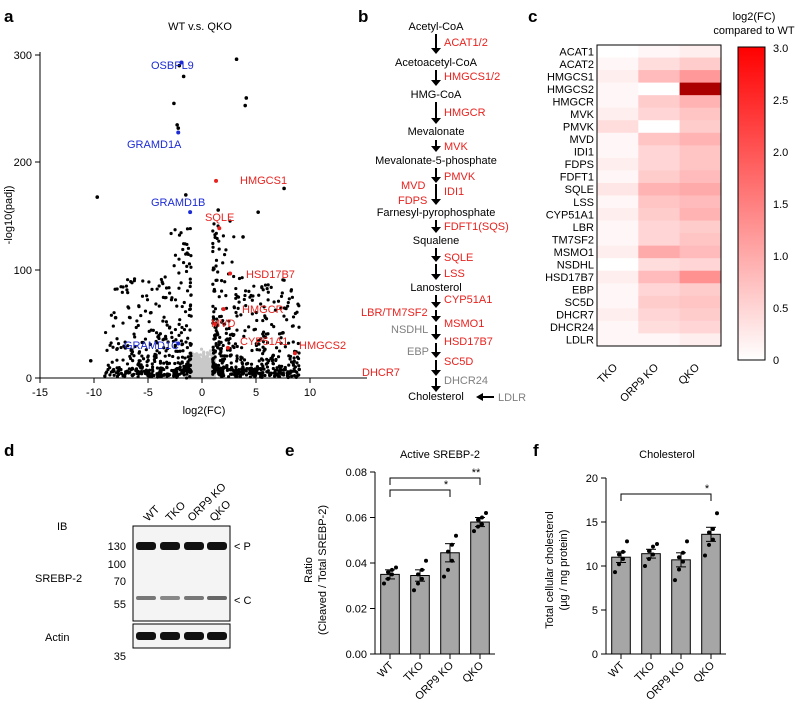  I want to click on marker: 55, so click(120, 605).